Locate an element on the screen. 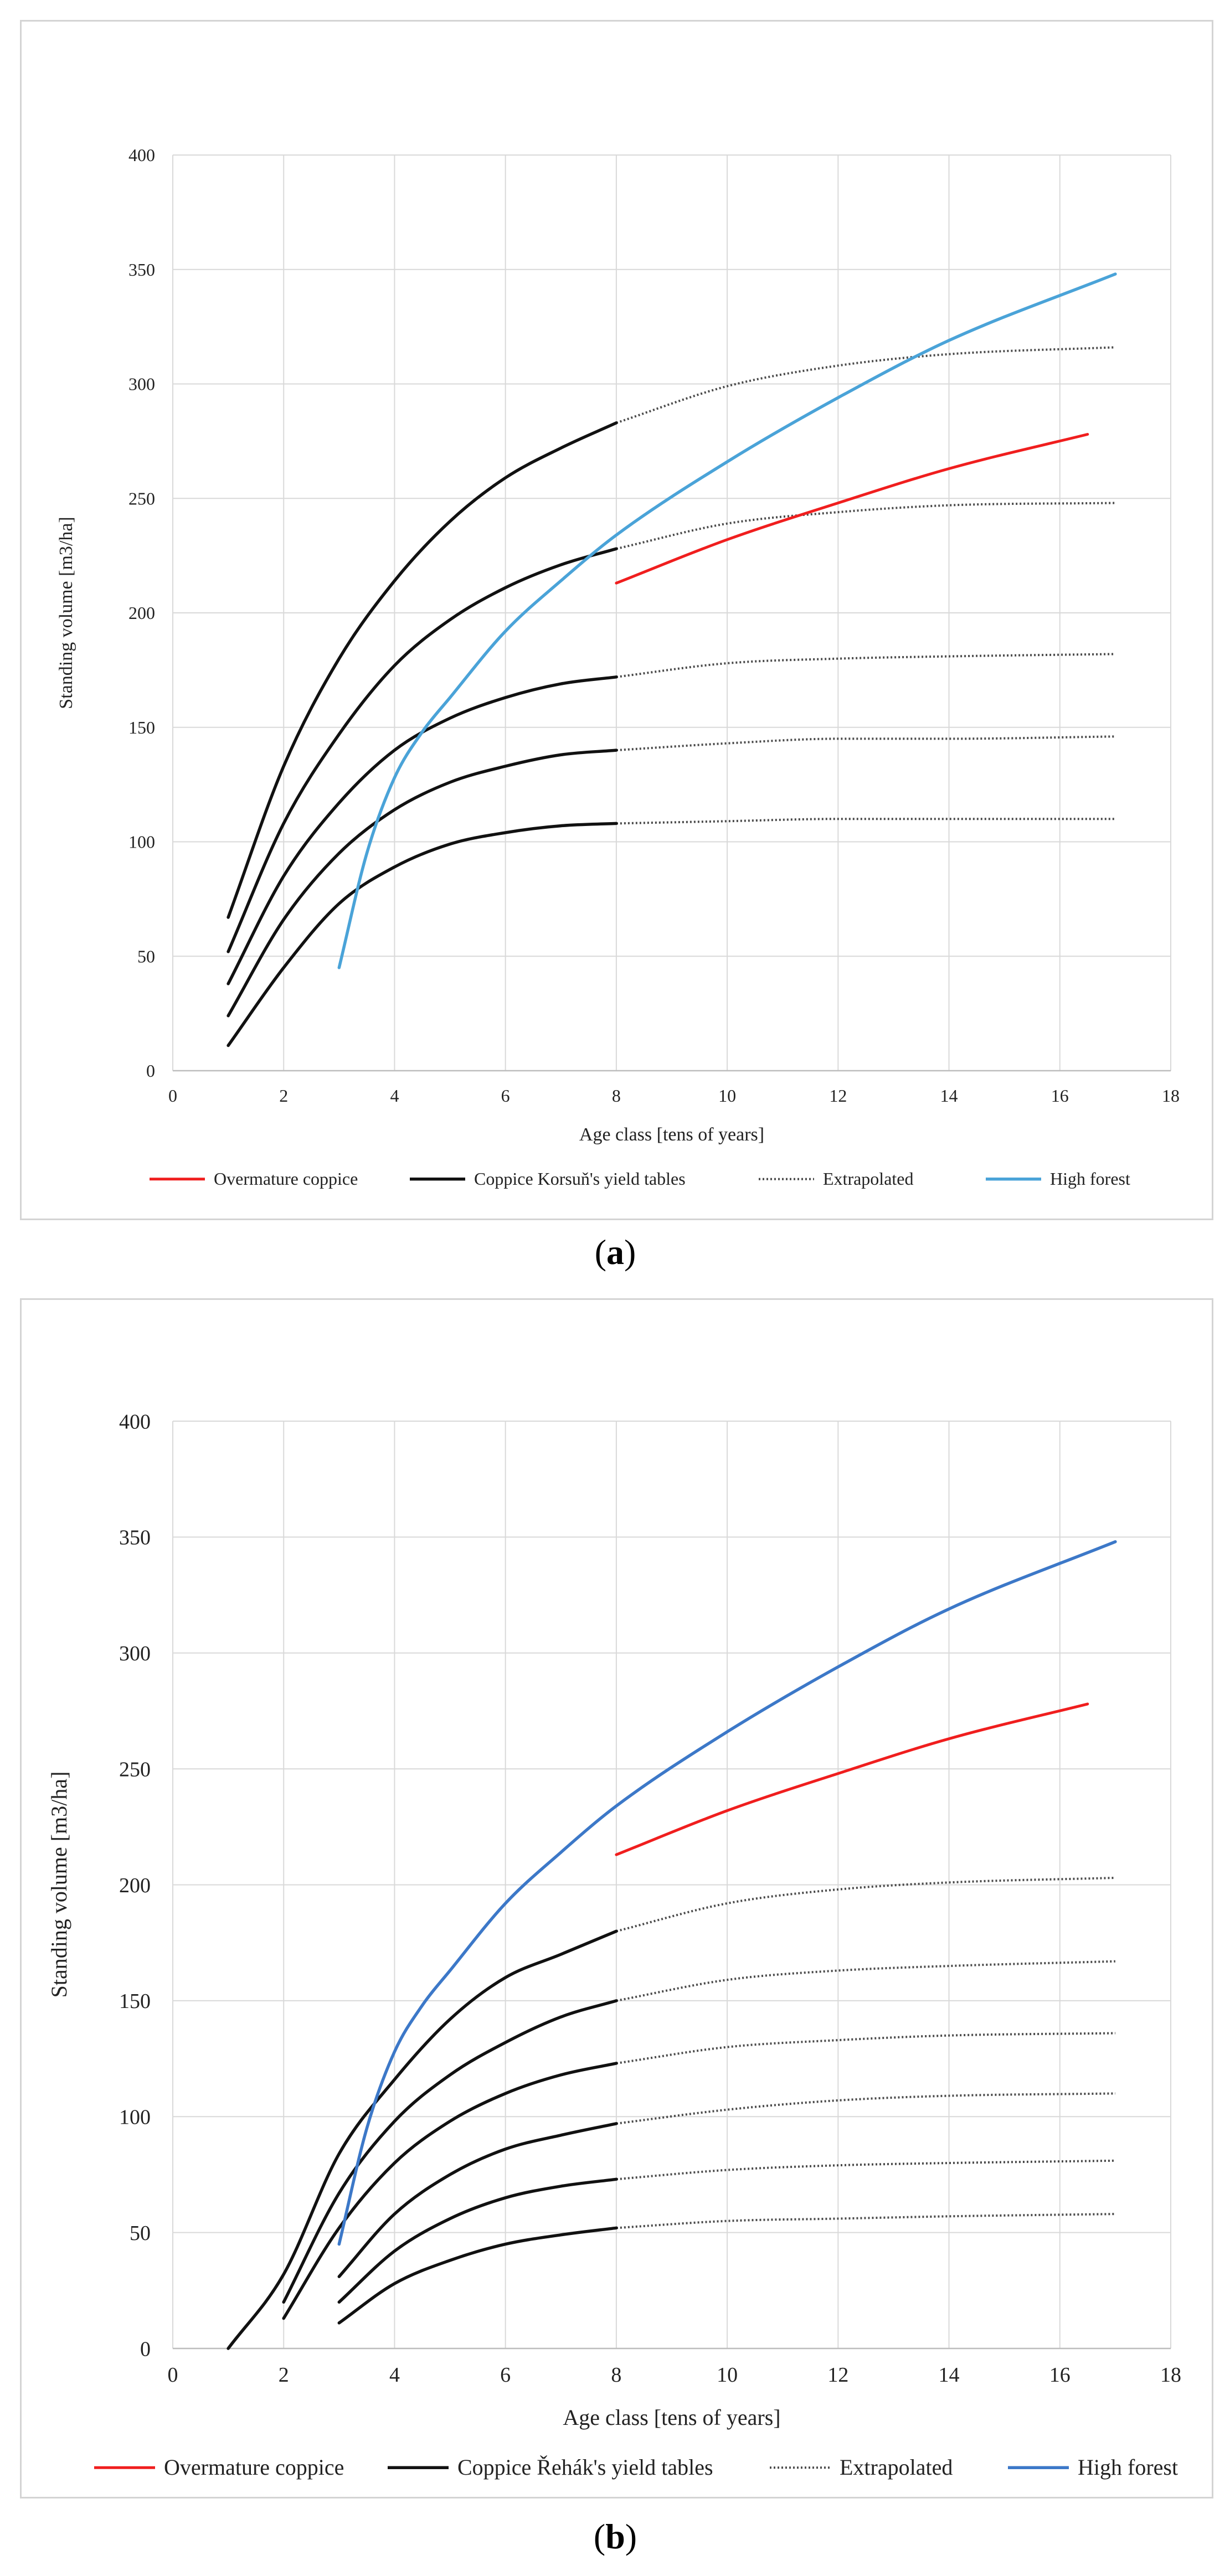 This screenshot has width=1230, height=2576. panel-b-label-open: ( is located at coordinates (599, 2536).